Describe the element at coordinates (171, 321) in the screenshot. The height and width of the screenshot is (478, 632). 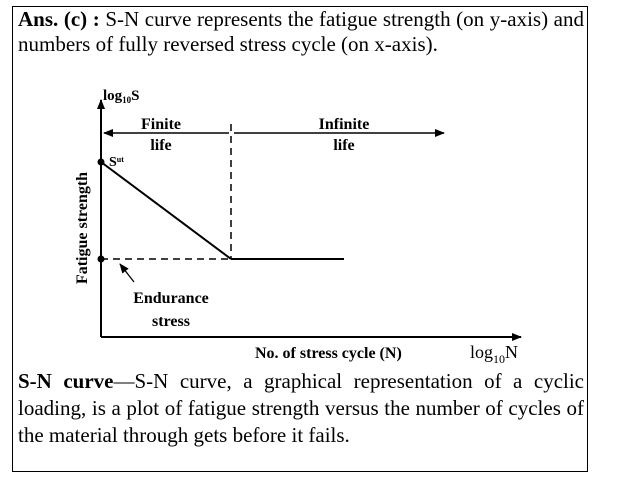
I see `endurance-label-2: stress` at that location.